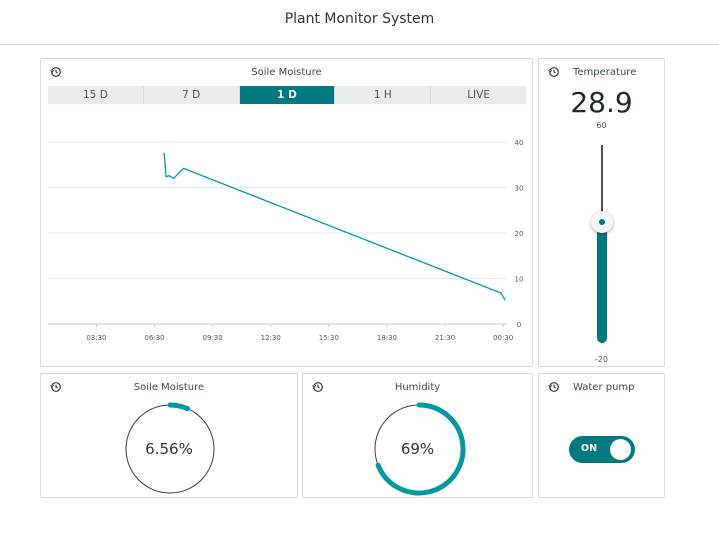  What do you see at coordinates (602, 221) in the screenshot?
I see `temperature-slider-handle` at bounding box center [602, 221].